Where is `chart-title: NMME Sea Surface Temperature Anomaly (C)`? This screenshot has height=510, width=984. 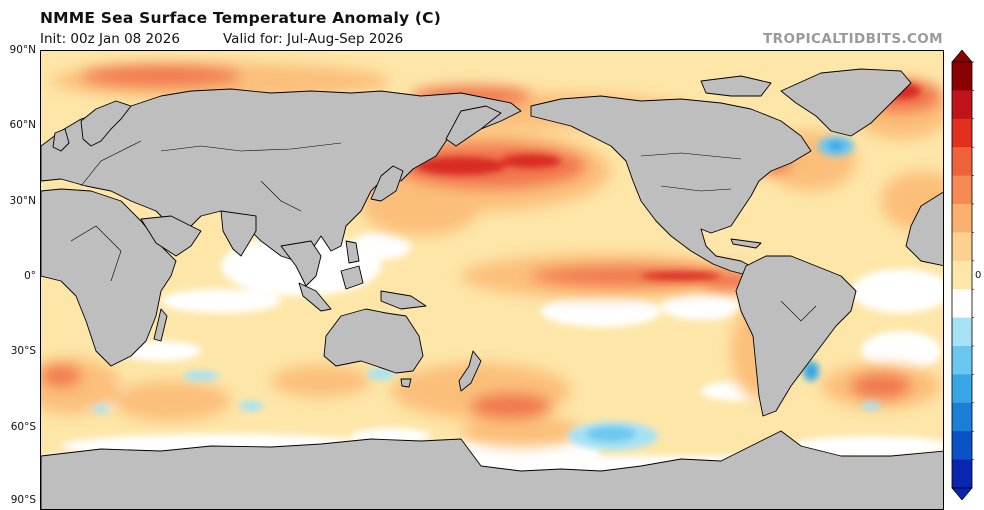 chart-title: NMME Sea Surface Temperature Anomaly (C) is located at coordinates (241, 18).